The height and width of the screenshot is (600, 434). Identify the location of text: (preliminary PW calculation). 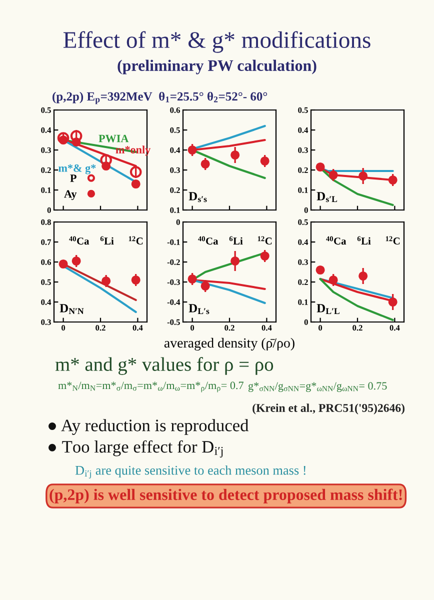
(217, 67).